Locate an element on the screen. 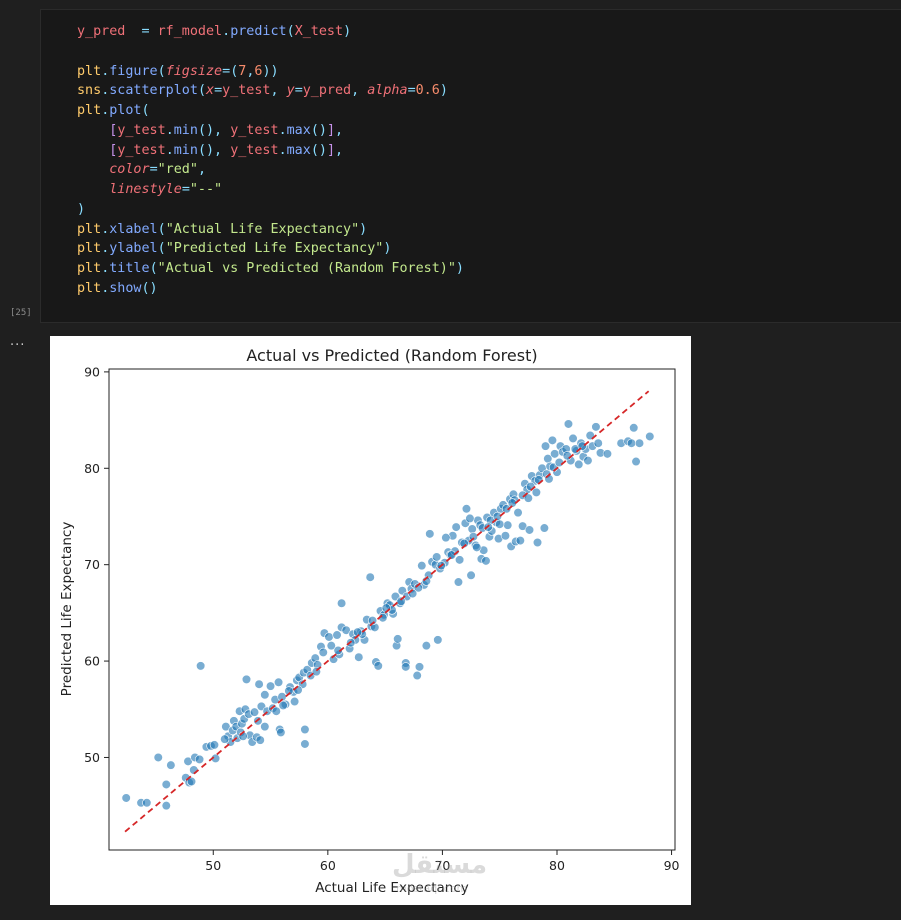 This screenshot has height=920, width=901. code-token: plot is located at coordinates (125, 110).